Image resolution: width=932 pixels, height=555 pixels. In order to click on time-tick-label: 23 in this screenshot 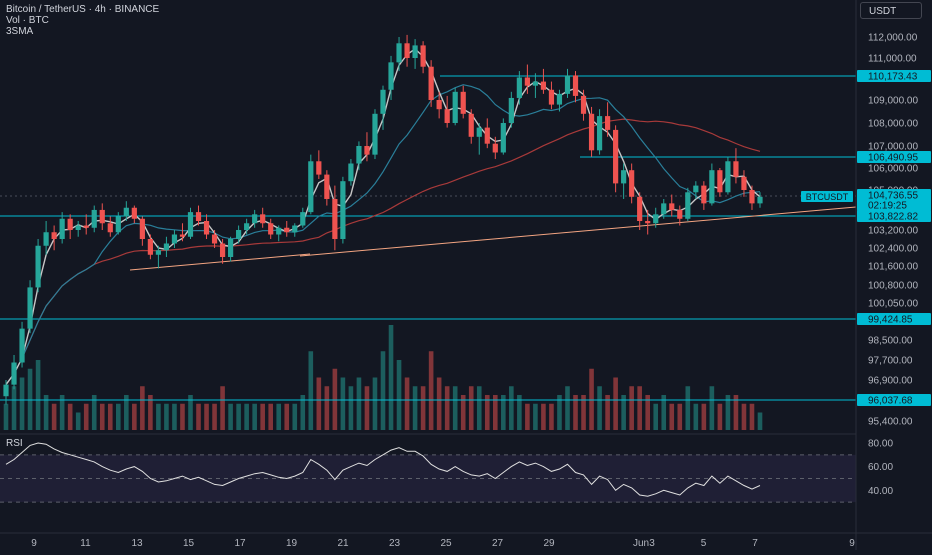, I will do `click(395, 543)`.